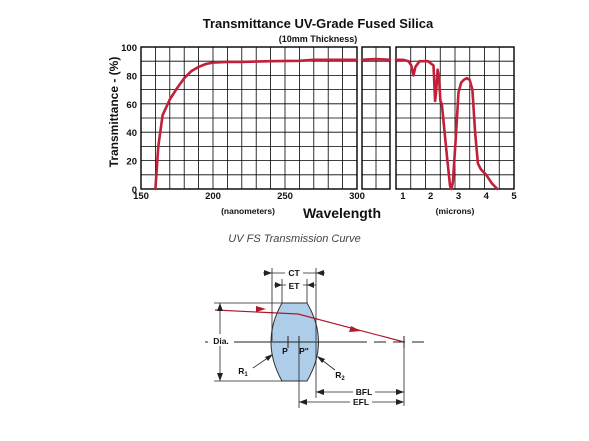 This screenshot has height=441, width=589. Describe the element at coordinates (243, 372) in the screenshot. I see `r1-label: R1` at that location.